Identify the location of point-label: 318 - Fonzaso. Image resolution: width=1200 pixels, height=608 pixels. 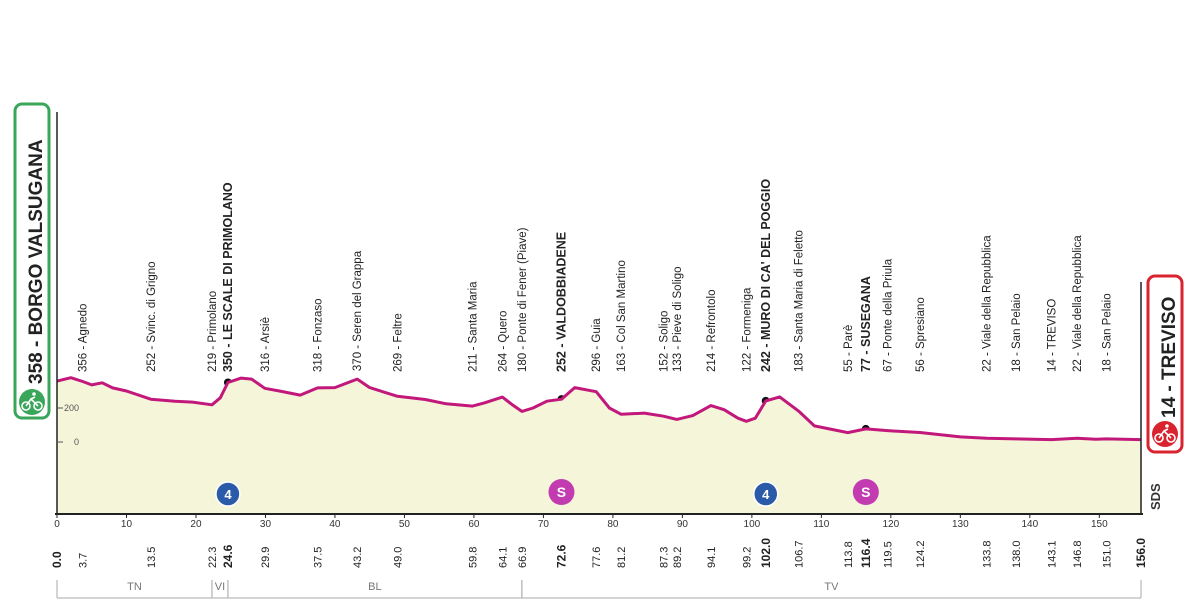
(319, 335).